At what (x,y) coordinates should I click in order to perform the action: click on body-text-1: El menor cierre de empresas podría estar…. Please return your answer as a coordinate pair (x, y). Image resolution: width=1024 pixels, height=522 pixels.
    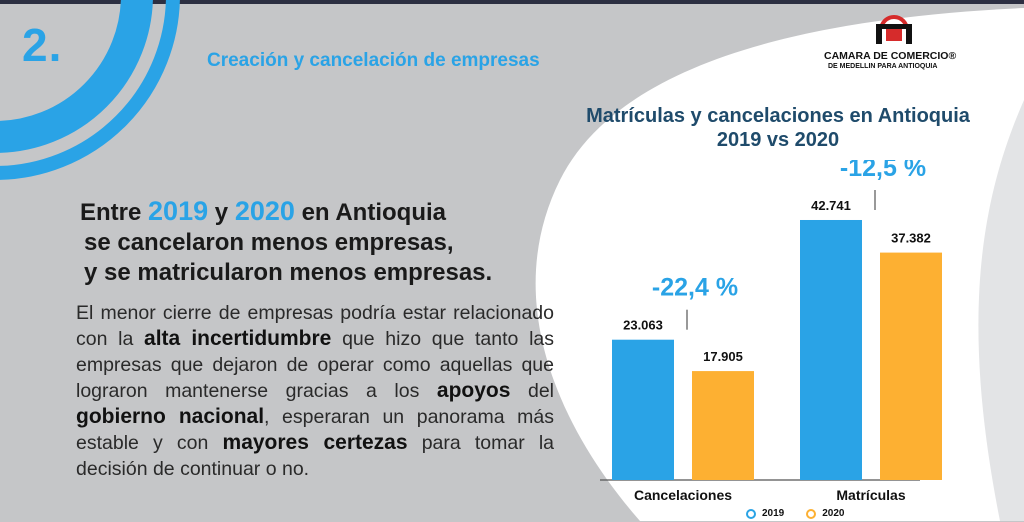
    Looking at the image, I should click on (315, 326).